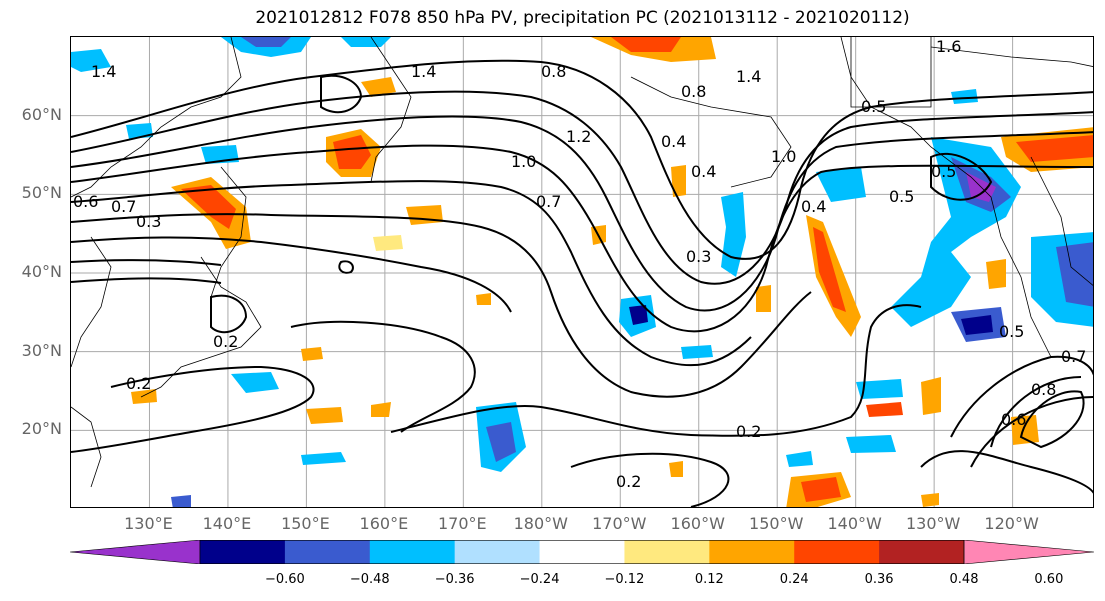  I want to click on contour-label: 0.6, so click(1013, 419).